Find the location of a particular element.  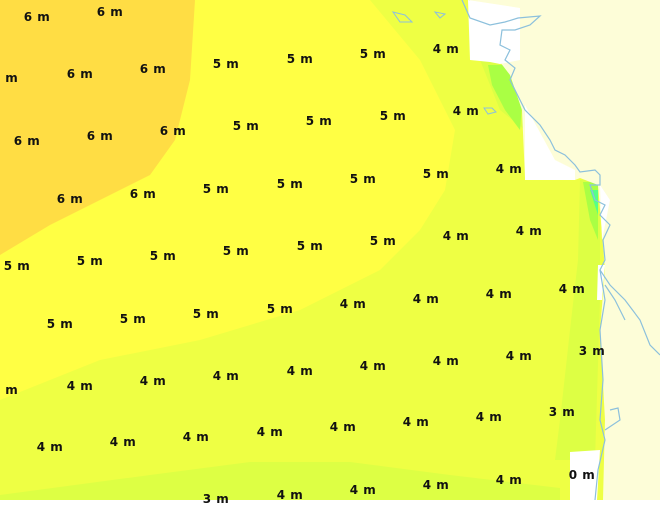

island is located at coordinates (444, 63).